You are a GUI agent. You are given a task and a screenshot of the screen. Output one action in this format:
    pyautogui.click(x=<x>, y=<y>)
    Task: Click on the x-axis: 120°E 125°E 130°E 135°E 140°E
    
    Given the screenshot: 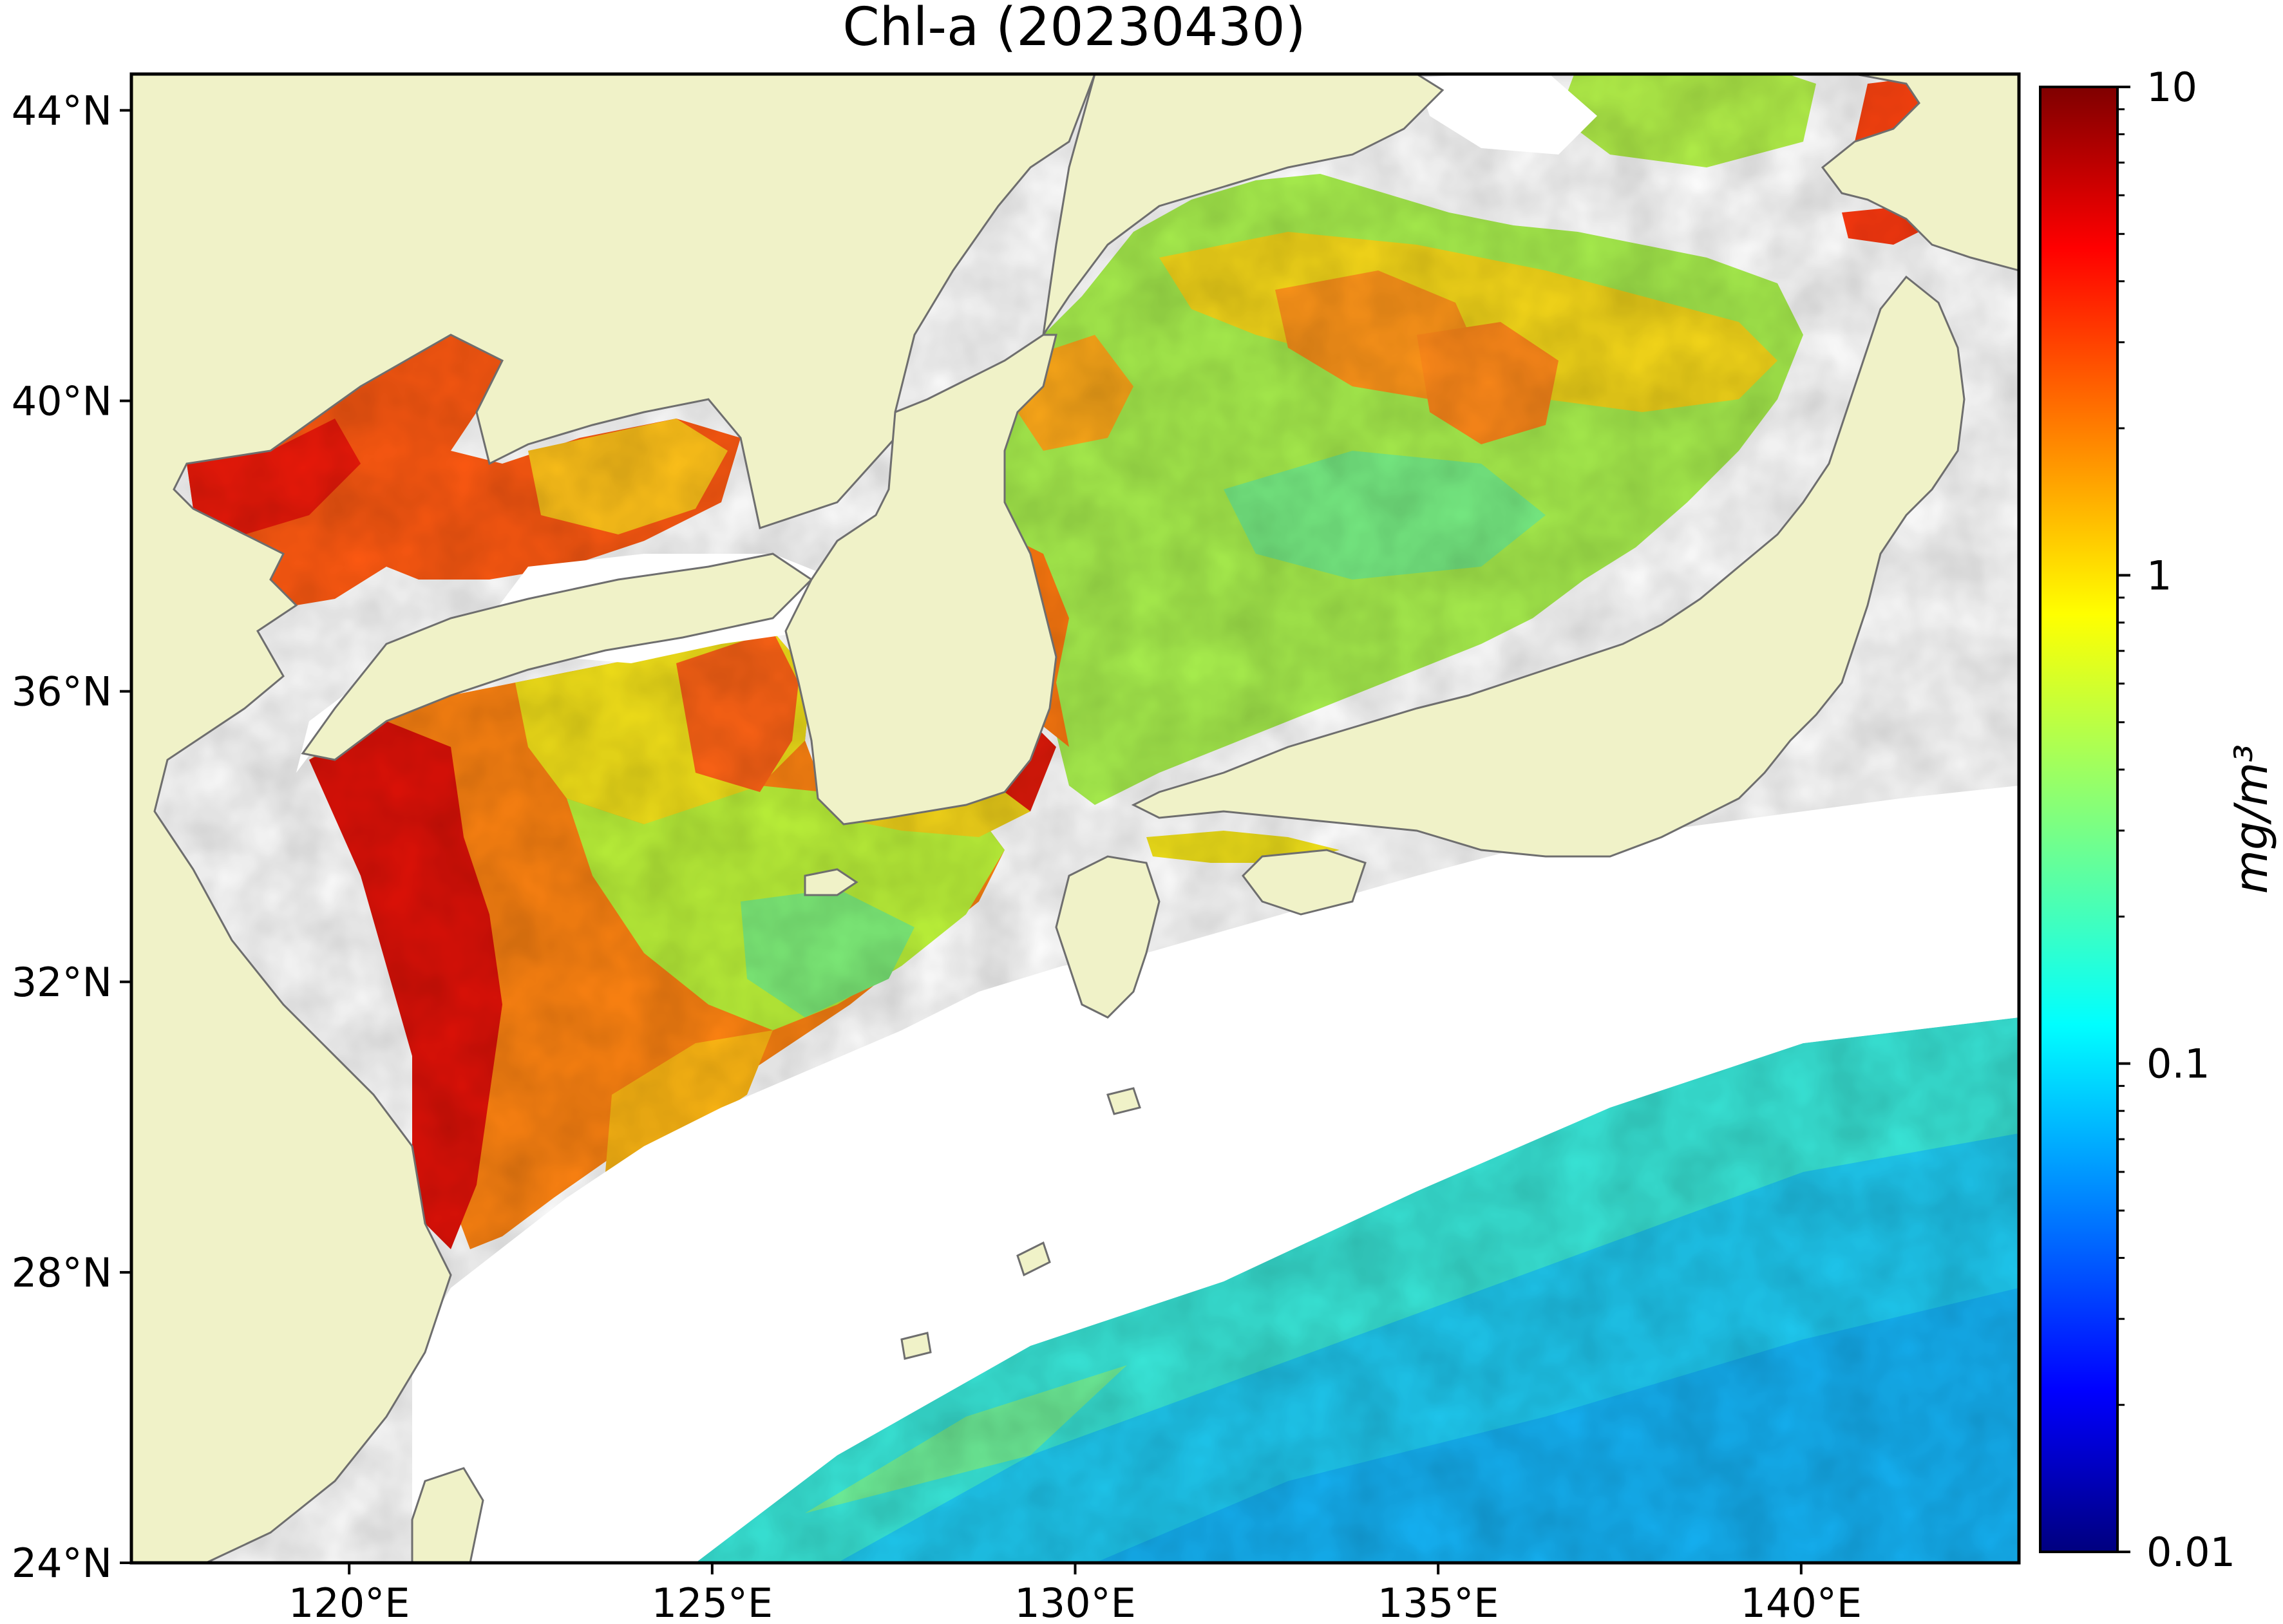 What is the action you would take?
    pyautogui.click(x=1075, y=1593)
    